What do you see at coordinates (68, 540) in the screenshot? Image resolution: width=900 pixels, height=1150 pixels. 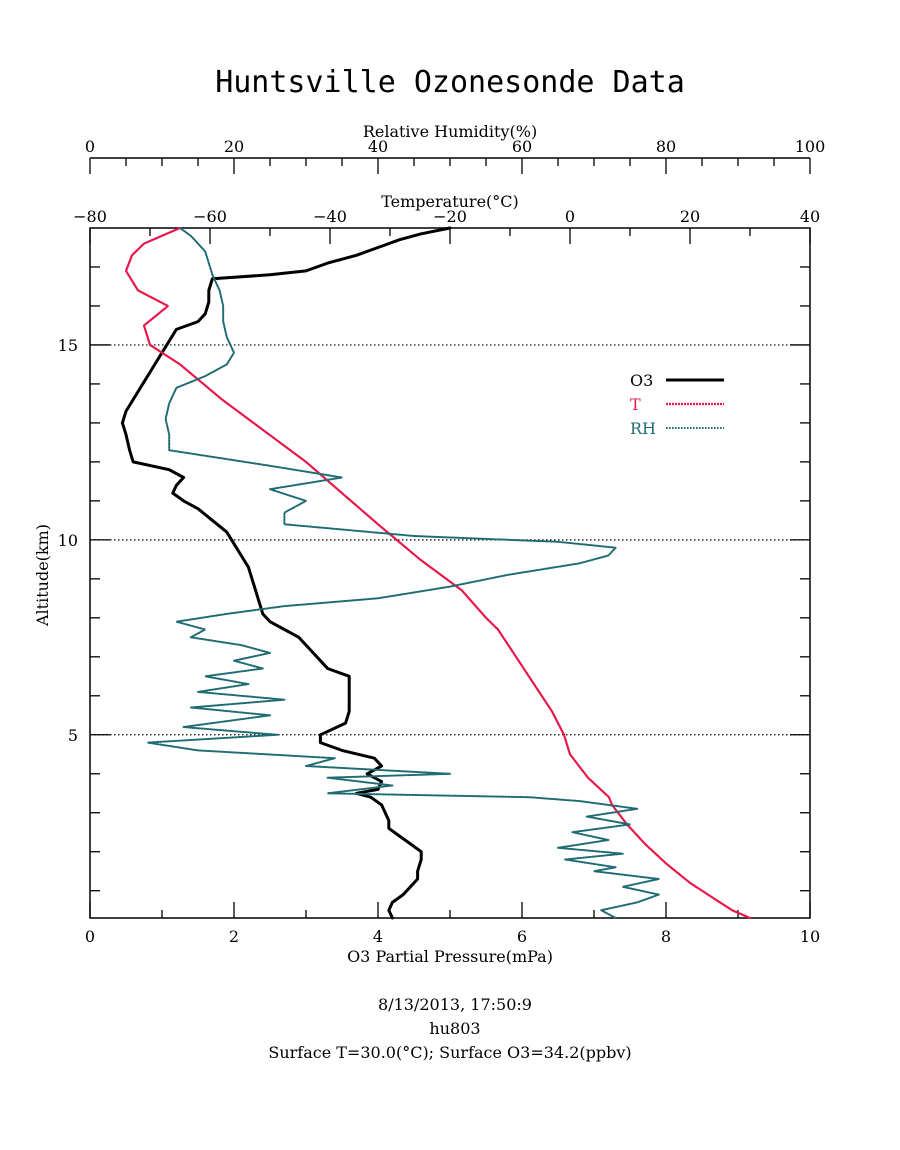 I see `y-tick-label: 10` at bounding box center [68, 540].